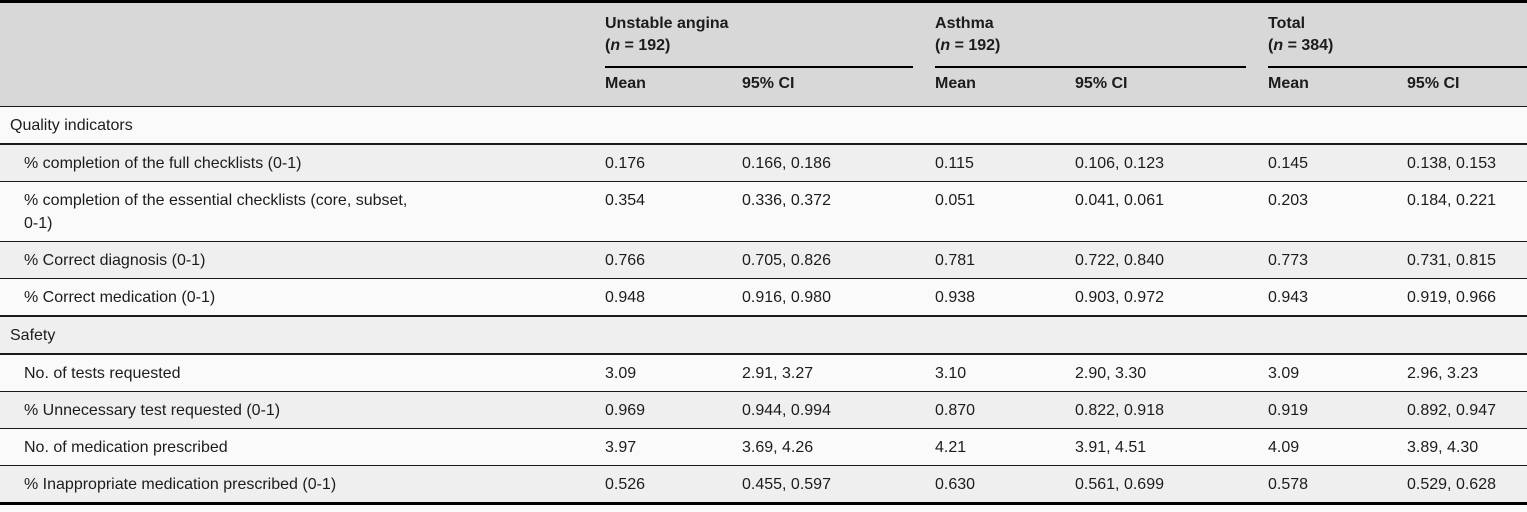 This screenshot has height=512, width=1527. What do you see at coordinates (1005, 410) in the screenshot?
I see `cell-mean: 0.870` at bounding box center [1005, 410].